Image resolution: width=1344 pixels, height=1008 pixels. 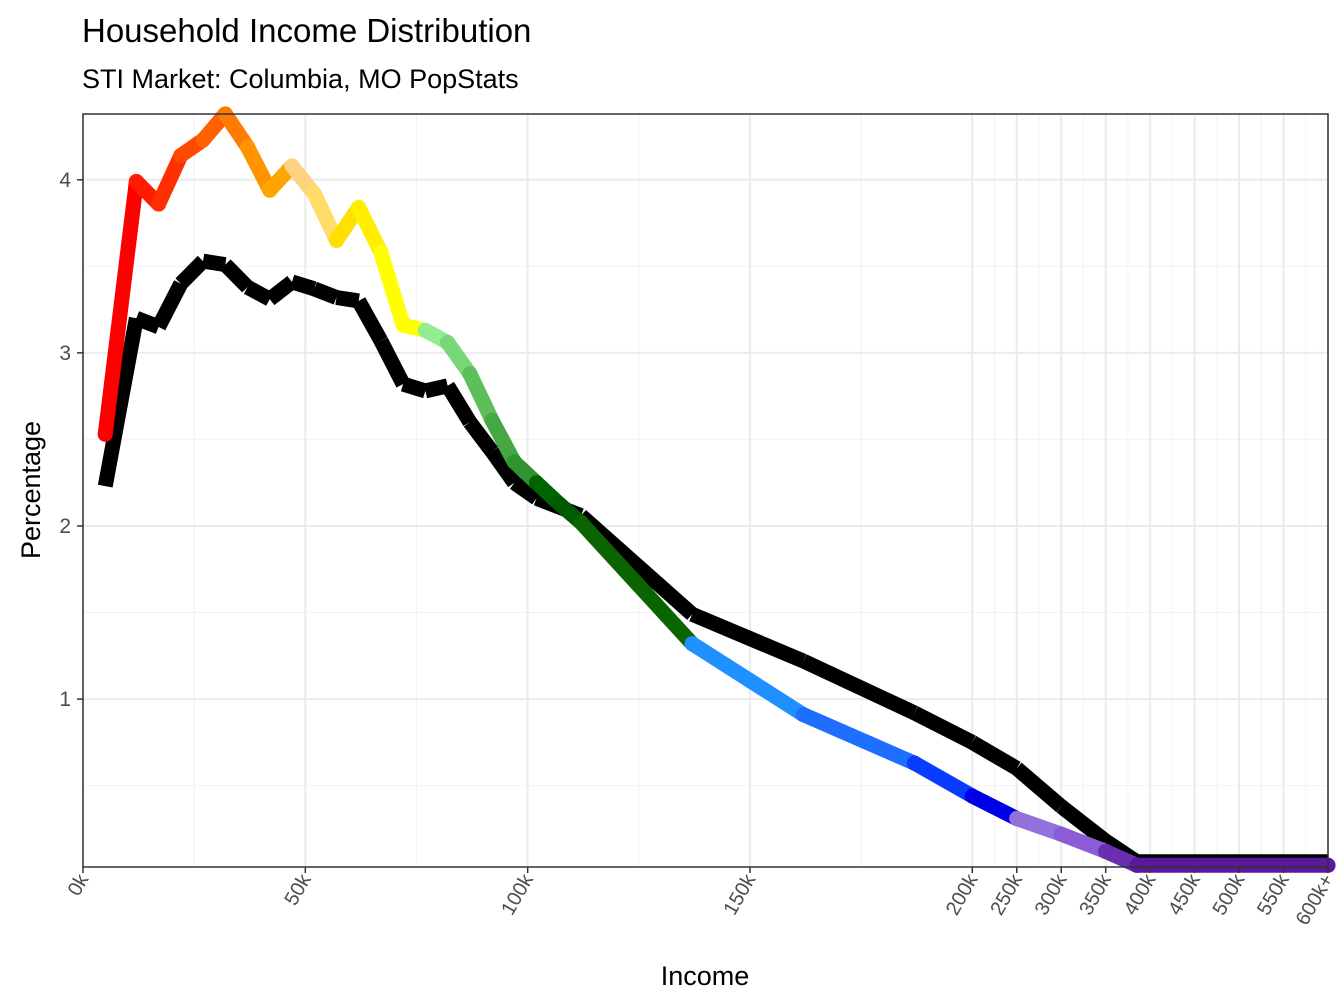 I want to click on x-tick-label: 300k, so click(x=1051, y=894).